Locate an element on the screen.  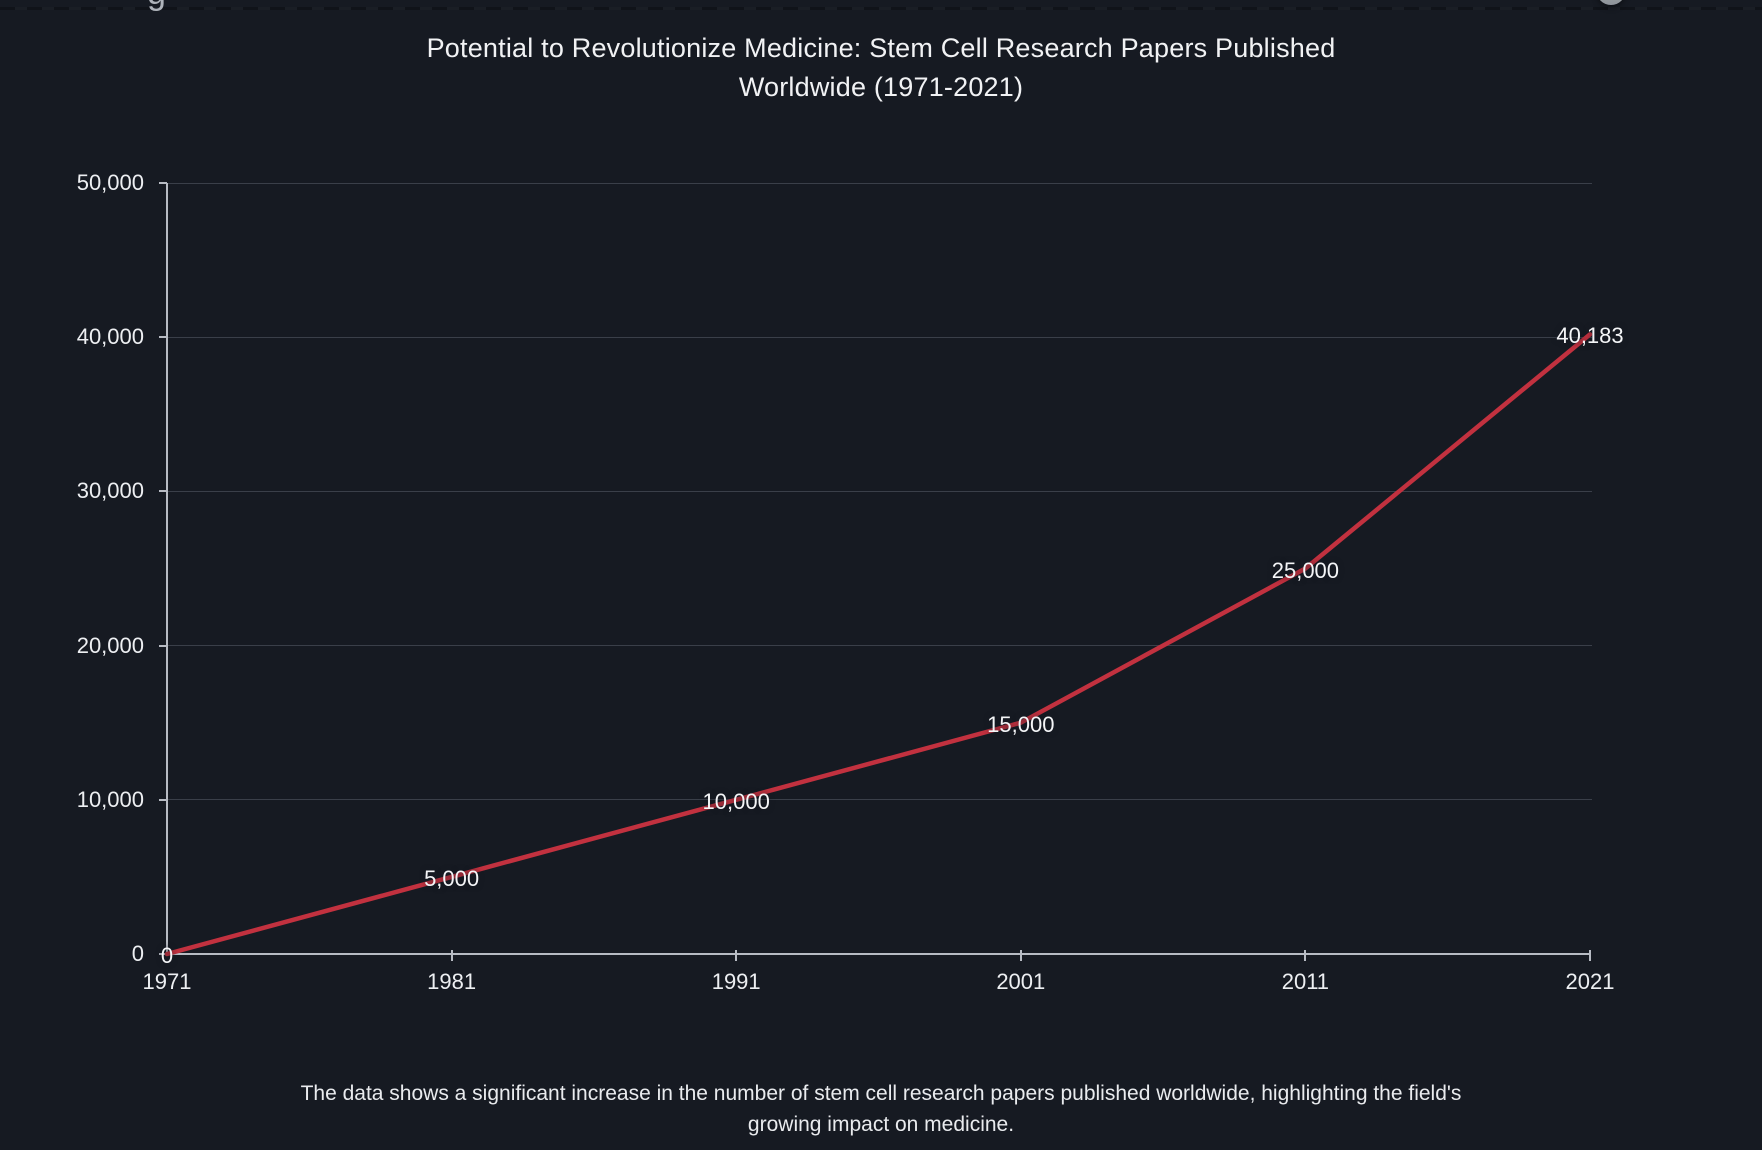
y-tick-label: 20,000 is located at coordinates (110, 645).